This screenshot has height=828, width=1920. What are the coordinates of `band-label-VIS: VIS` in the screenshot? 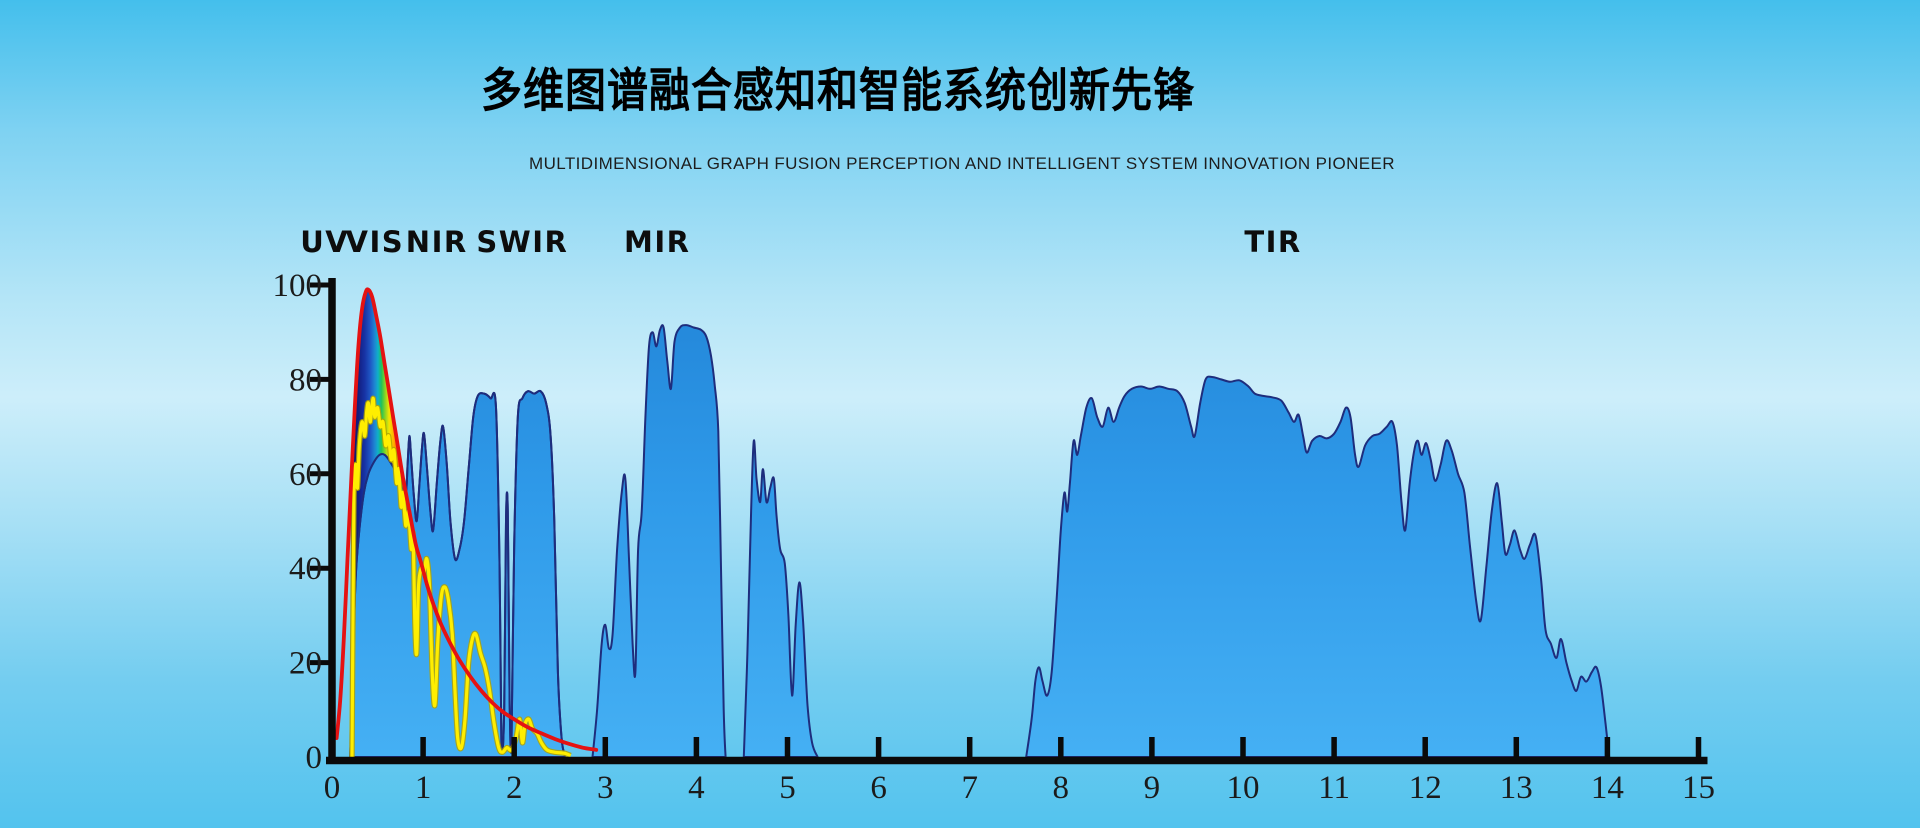 It's located at (375, 242).